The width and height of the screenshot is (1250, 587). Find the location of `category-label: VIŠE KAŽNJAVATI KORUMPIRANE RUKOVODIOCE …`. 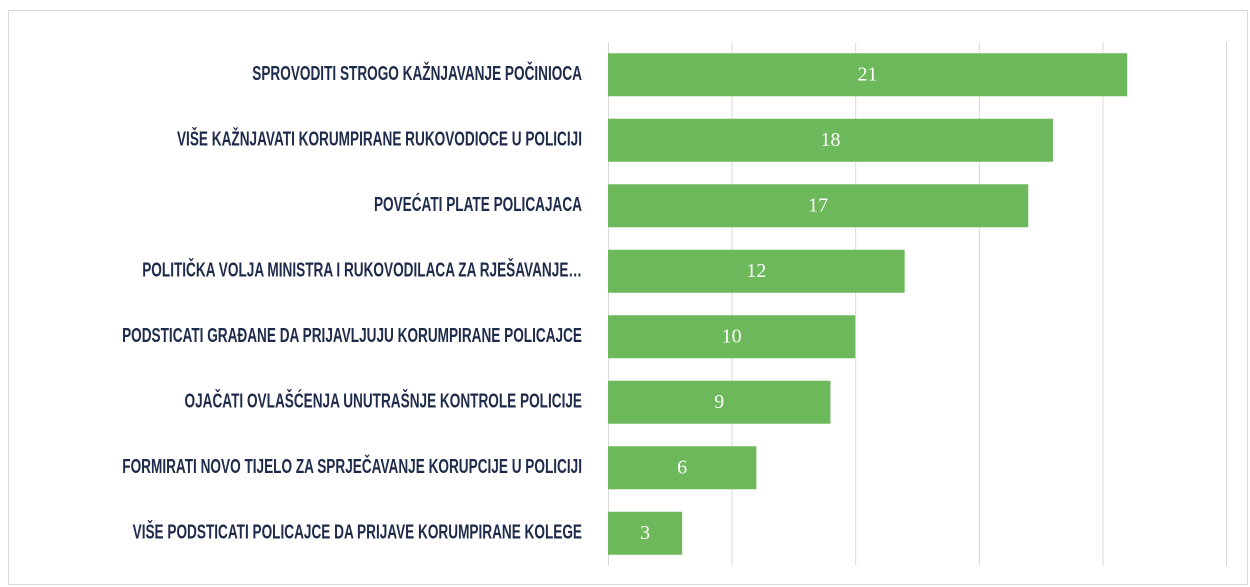

category-label: VIŠE KAŽNJAVATI KORUMPIRANE RUKOVODIOCE … is located at coordinates (379, 139).